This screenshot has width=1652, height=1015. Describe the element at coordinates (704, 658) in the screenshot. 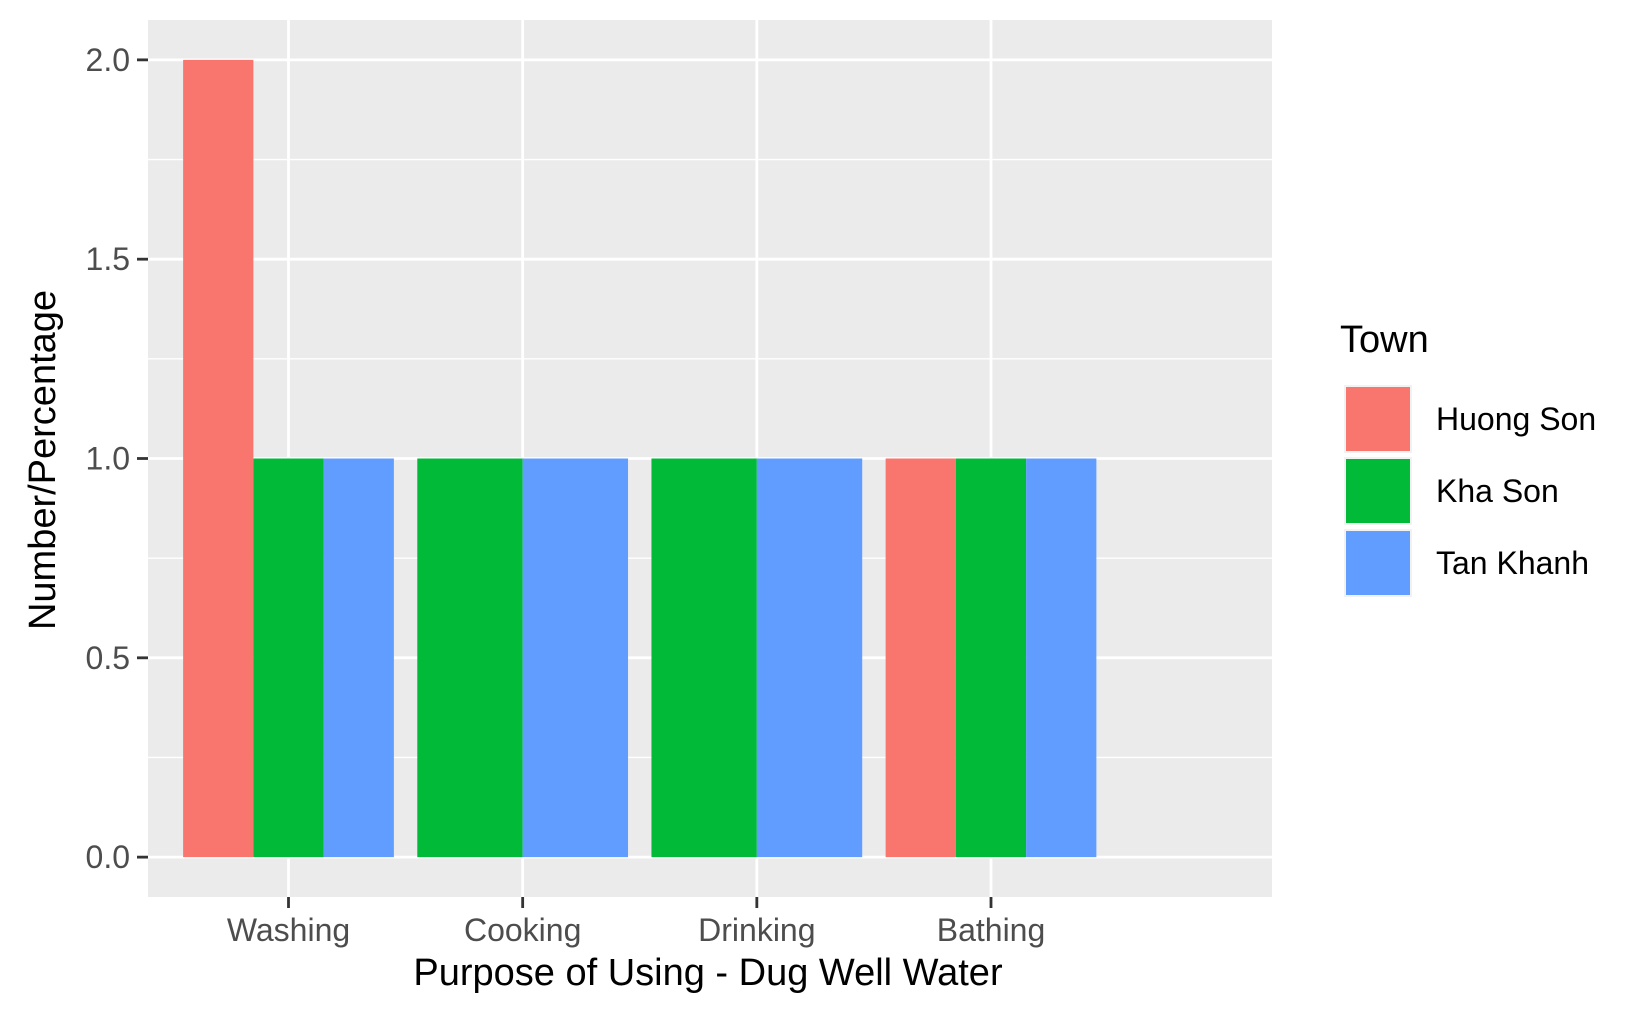

I see `bar-drinking-kha-son` at that location.